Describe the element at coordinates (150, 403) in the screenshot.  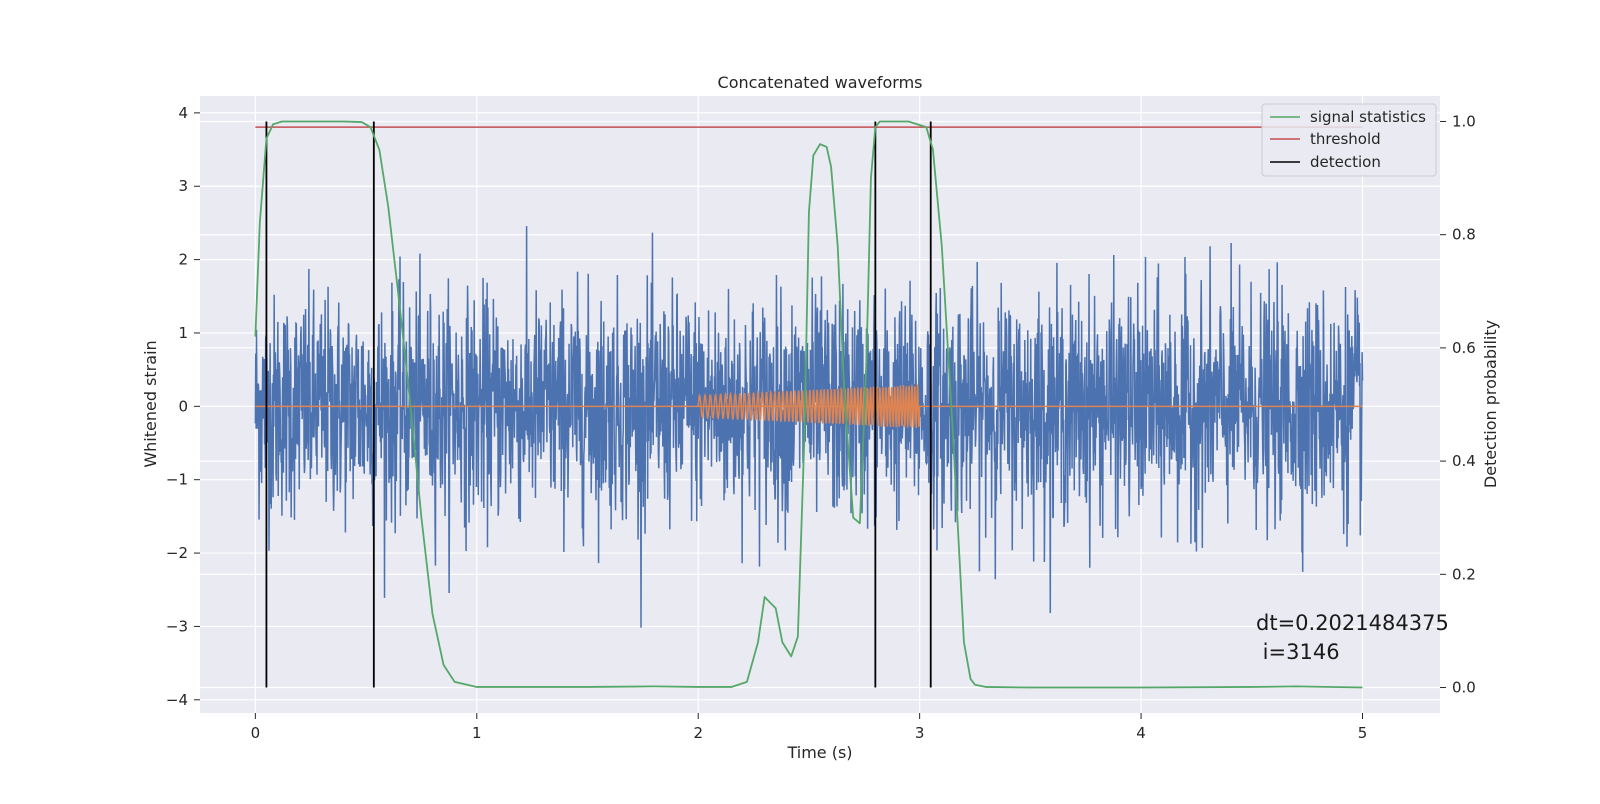
I see `y-axis-label-left: Whitened strain` at that location.